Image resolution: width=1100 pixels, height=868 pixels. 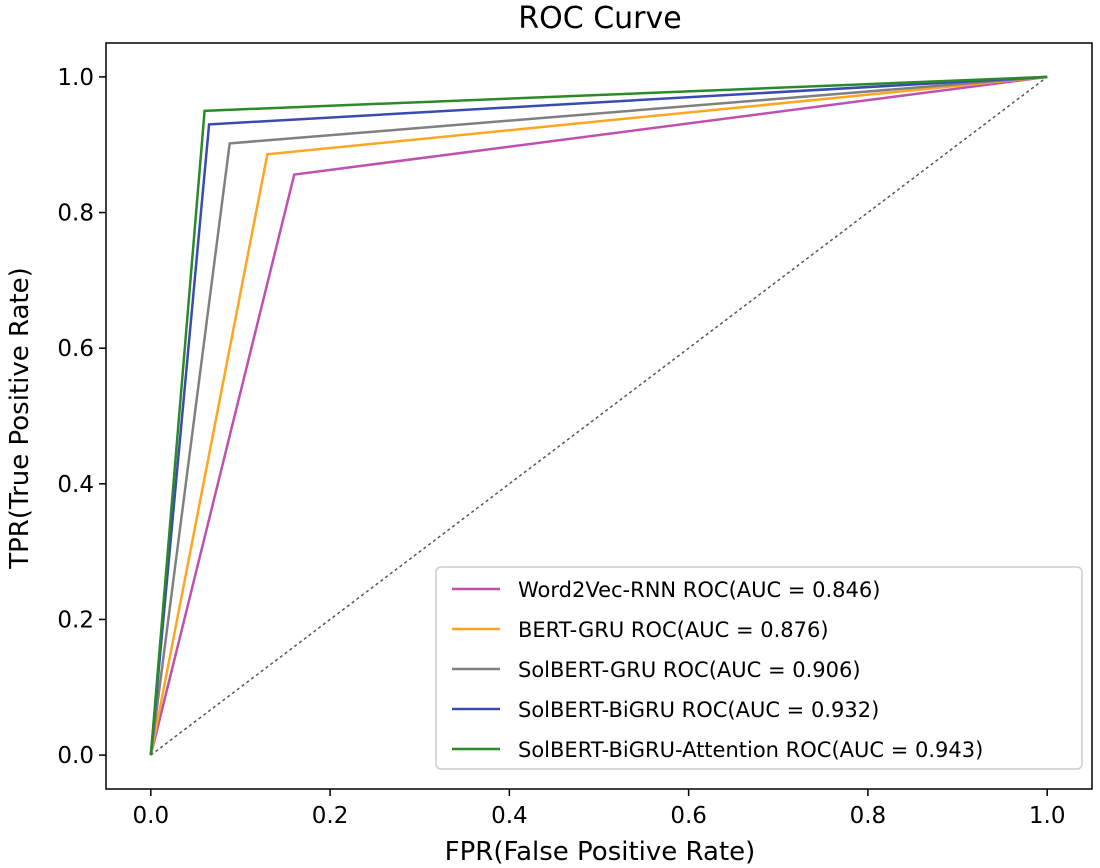 What do you see at coordinates (330, 816) in the screenshot?
I see `x-tick-label: 0.2` at bounding box center [330, 816].